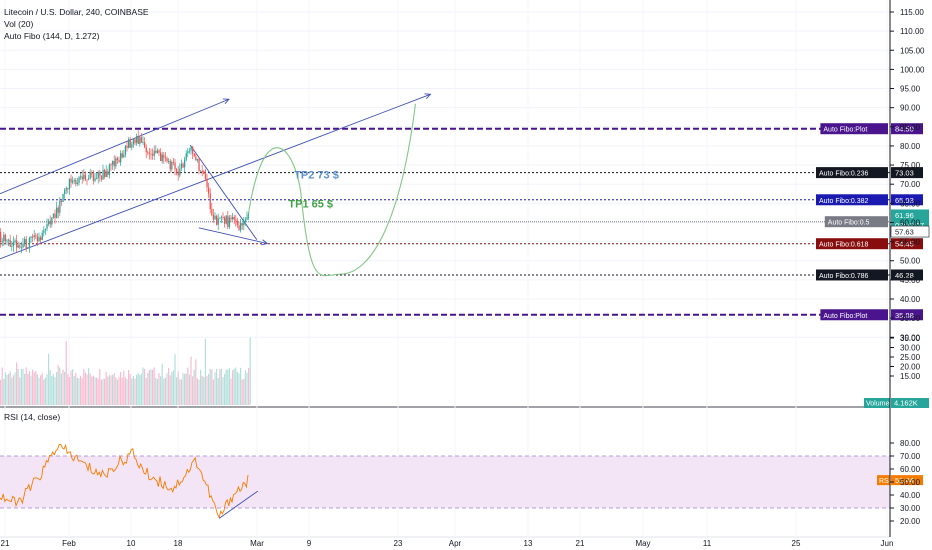  Describe the element at coordinates (32, 417) in the screenshot. I see `rsi-legend: RSI (14, close)` at that location.